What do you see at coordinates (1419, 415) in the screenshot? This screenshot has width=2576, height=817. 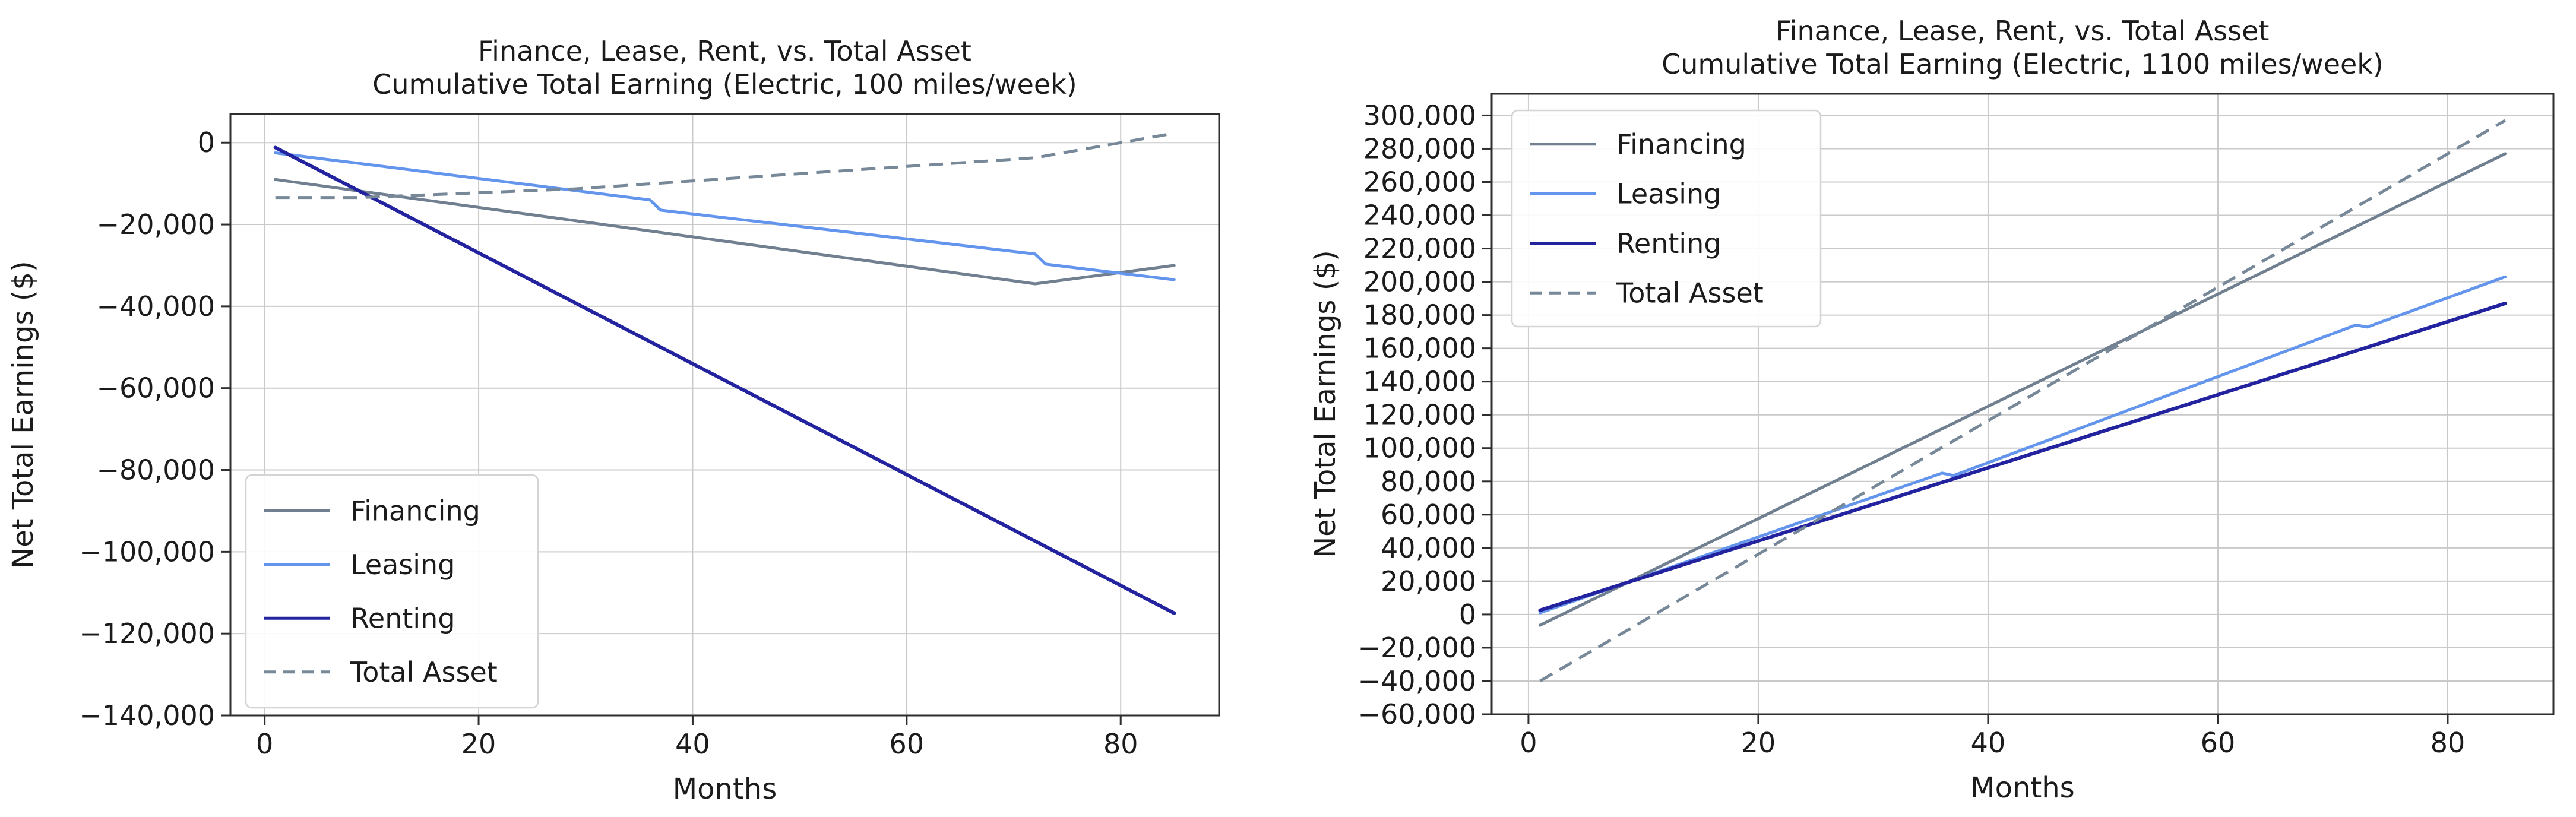 I see `y-tick-label: 120,000` at bounding box center [1419, 415].